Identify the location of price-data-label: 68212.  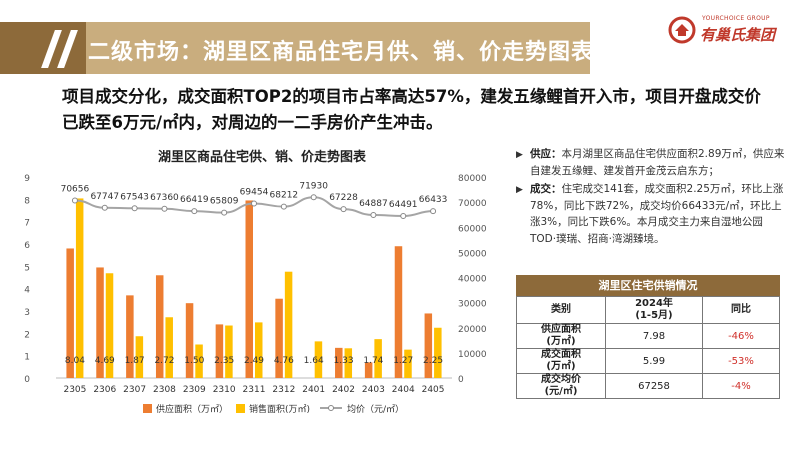
(284, 196).